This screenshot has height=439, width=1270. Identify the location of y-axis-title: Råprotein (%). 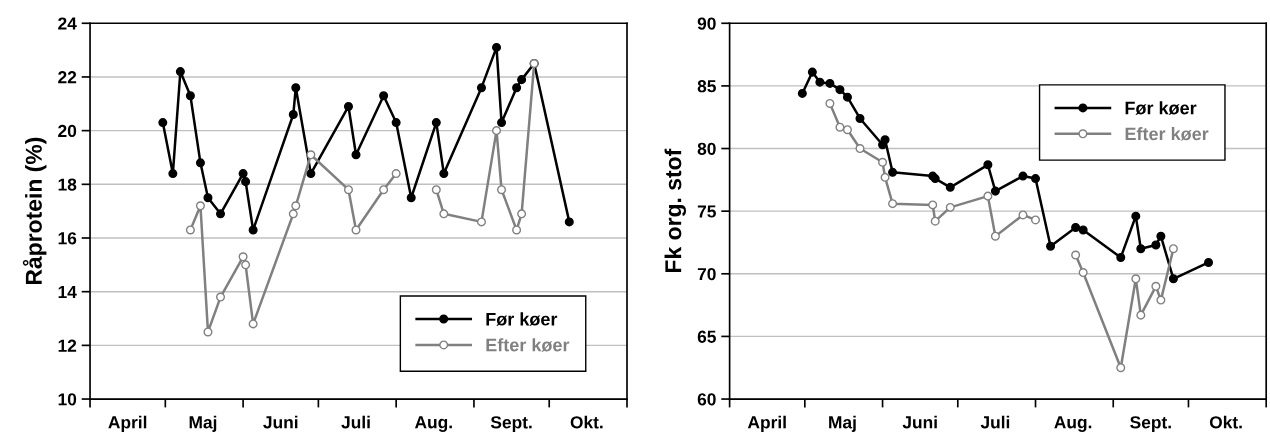
(34, 211).